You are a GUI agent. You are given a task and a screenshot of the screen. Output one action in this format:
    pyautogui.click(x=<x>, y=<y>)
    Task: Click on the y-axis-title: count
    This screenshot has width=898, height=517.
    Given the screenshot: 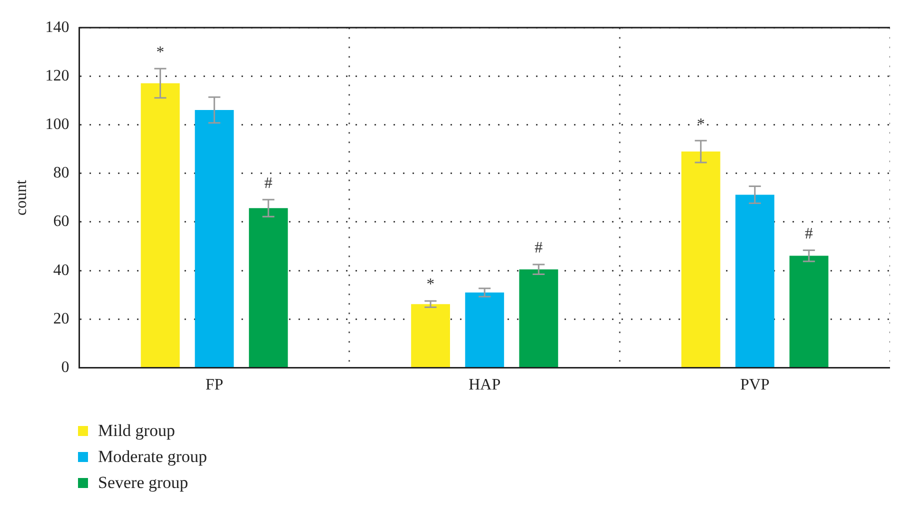 What is the action you would take?
    pyautogui.click(x=21, y=197)
    